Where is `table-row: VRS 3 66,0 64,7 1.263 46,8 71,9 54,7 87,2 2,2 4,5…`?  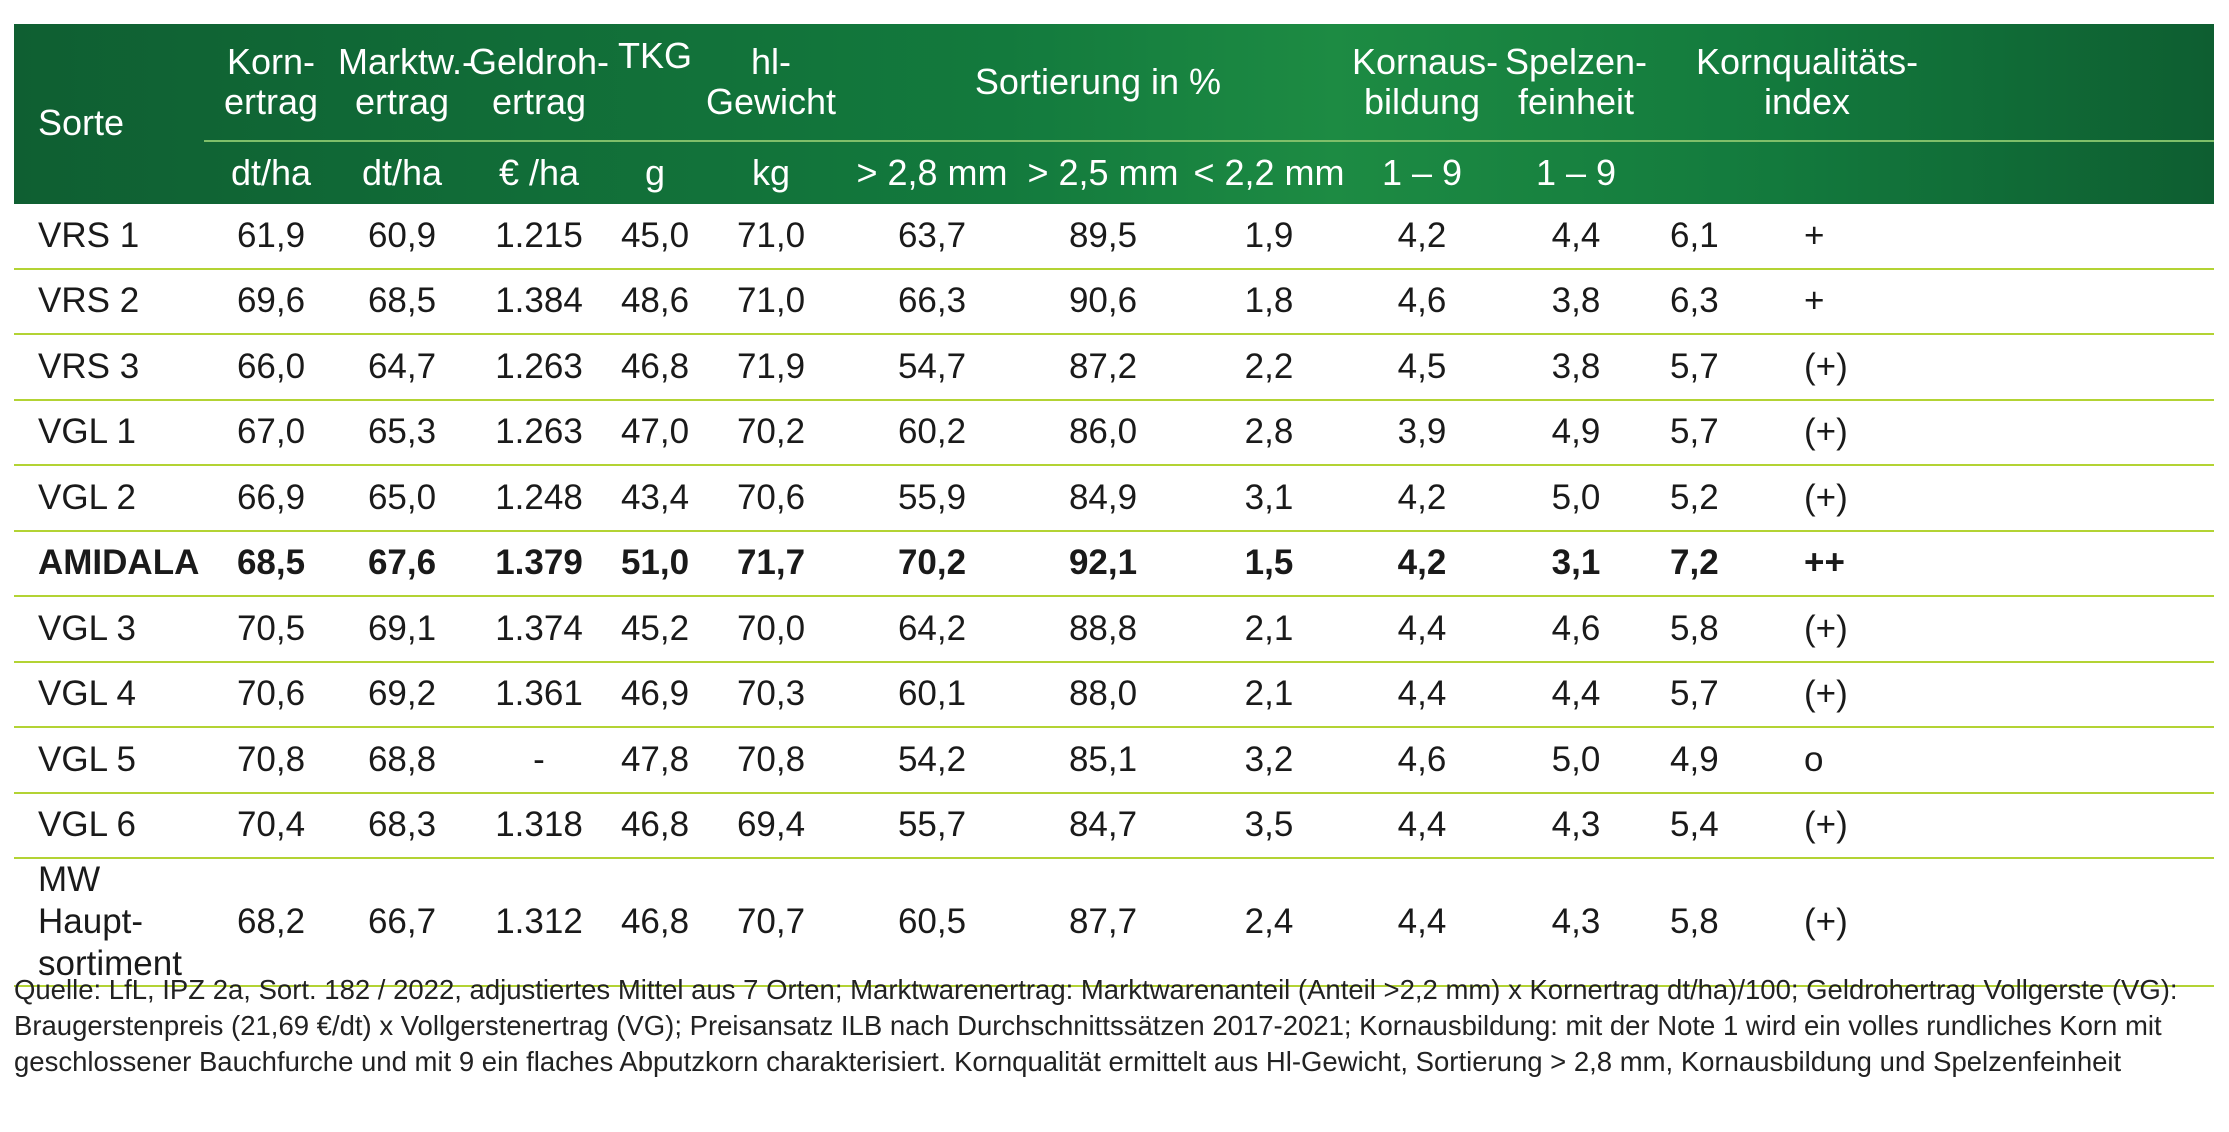 table-row: VRS 3 66,0 64,7 1.263 46,8 71,9 54,7 87,2 2,2 4,5… is located at coordinates (1114, 367).